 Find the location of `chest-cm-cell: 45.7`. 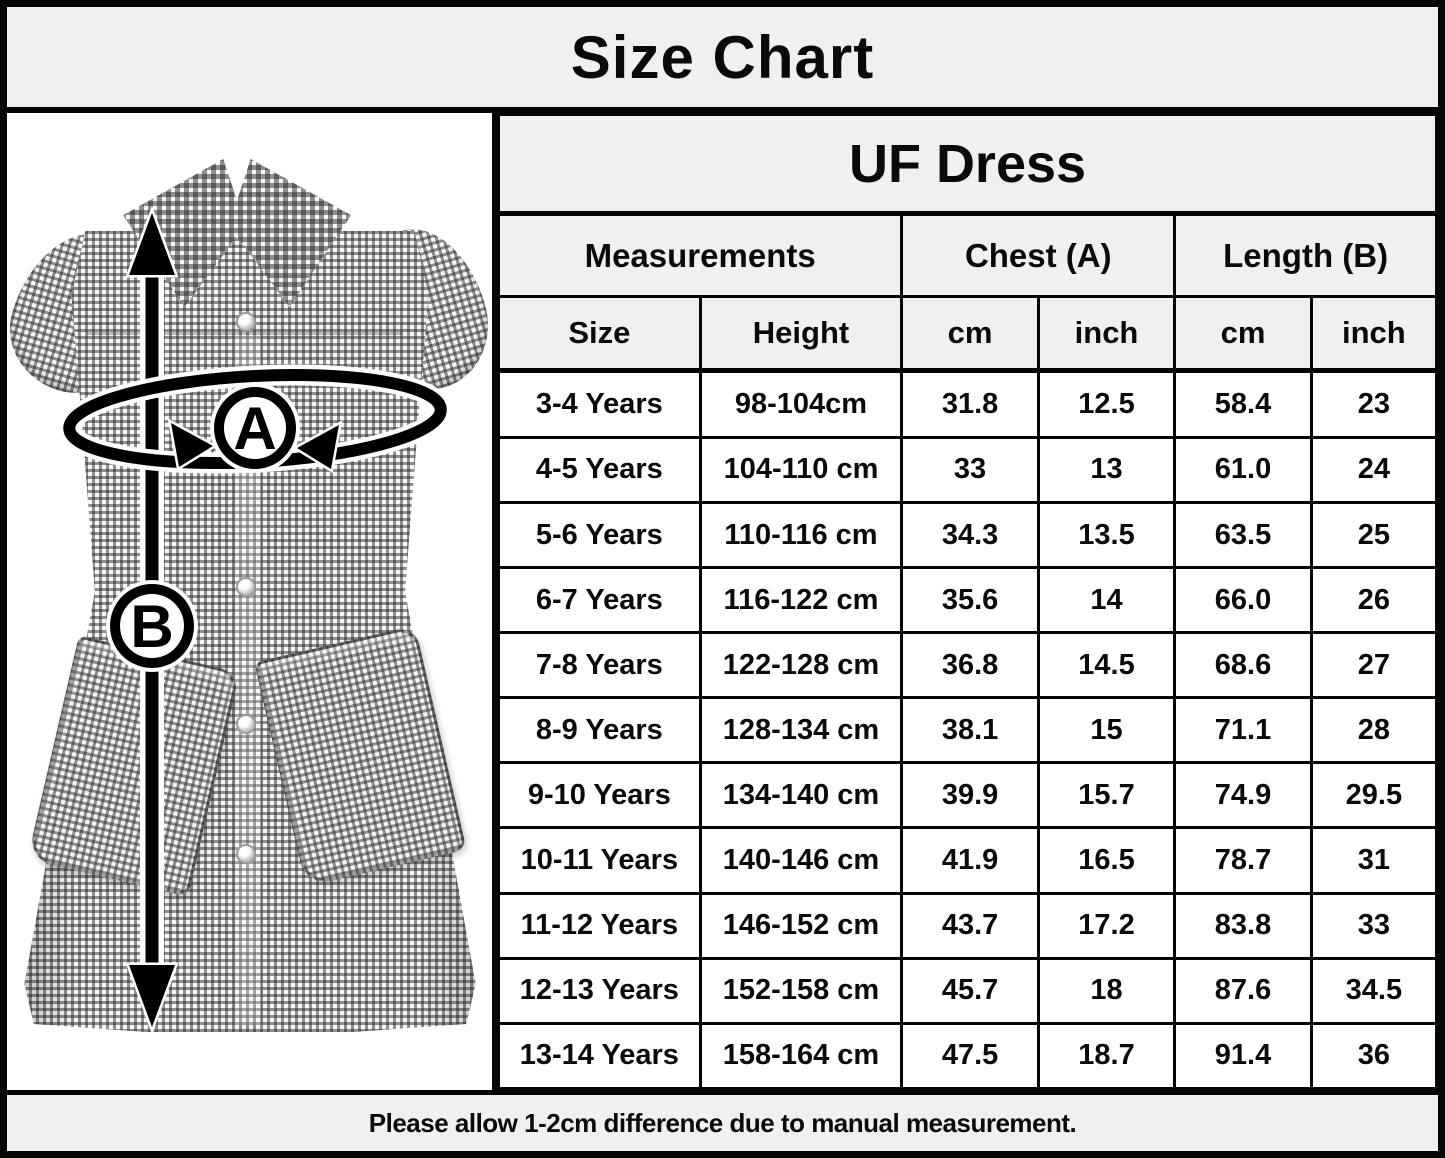

chest-cm-cell: 45.7 is located at coordinates (970, 990).